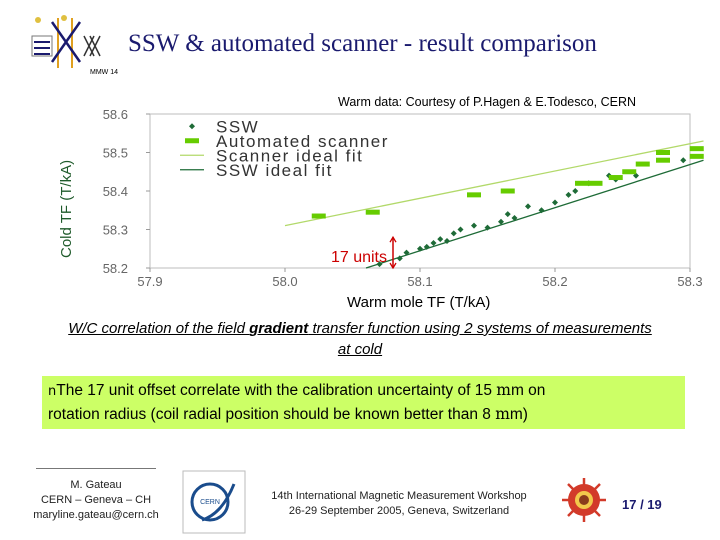 Image resolution: width=720 pixels, height=540 pixels. Describe the element at coordinates (518, 414) in the screenshot. I see `note-line-2-end: m)` at that location.